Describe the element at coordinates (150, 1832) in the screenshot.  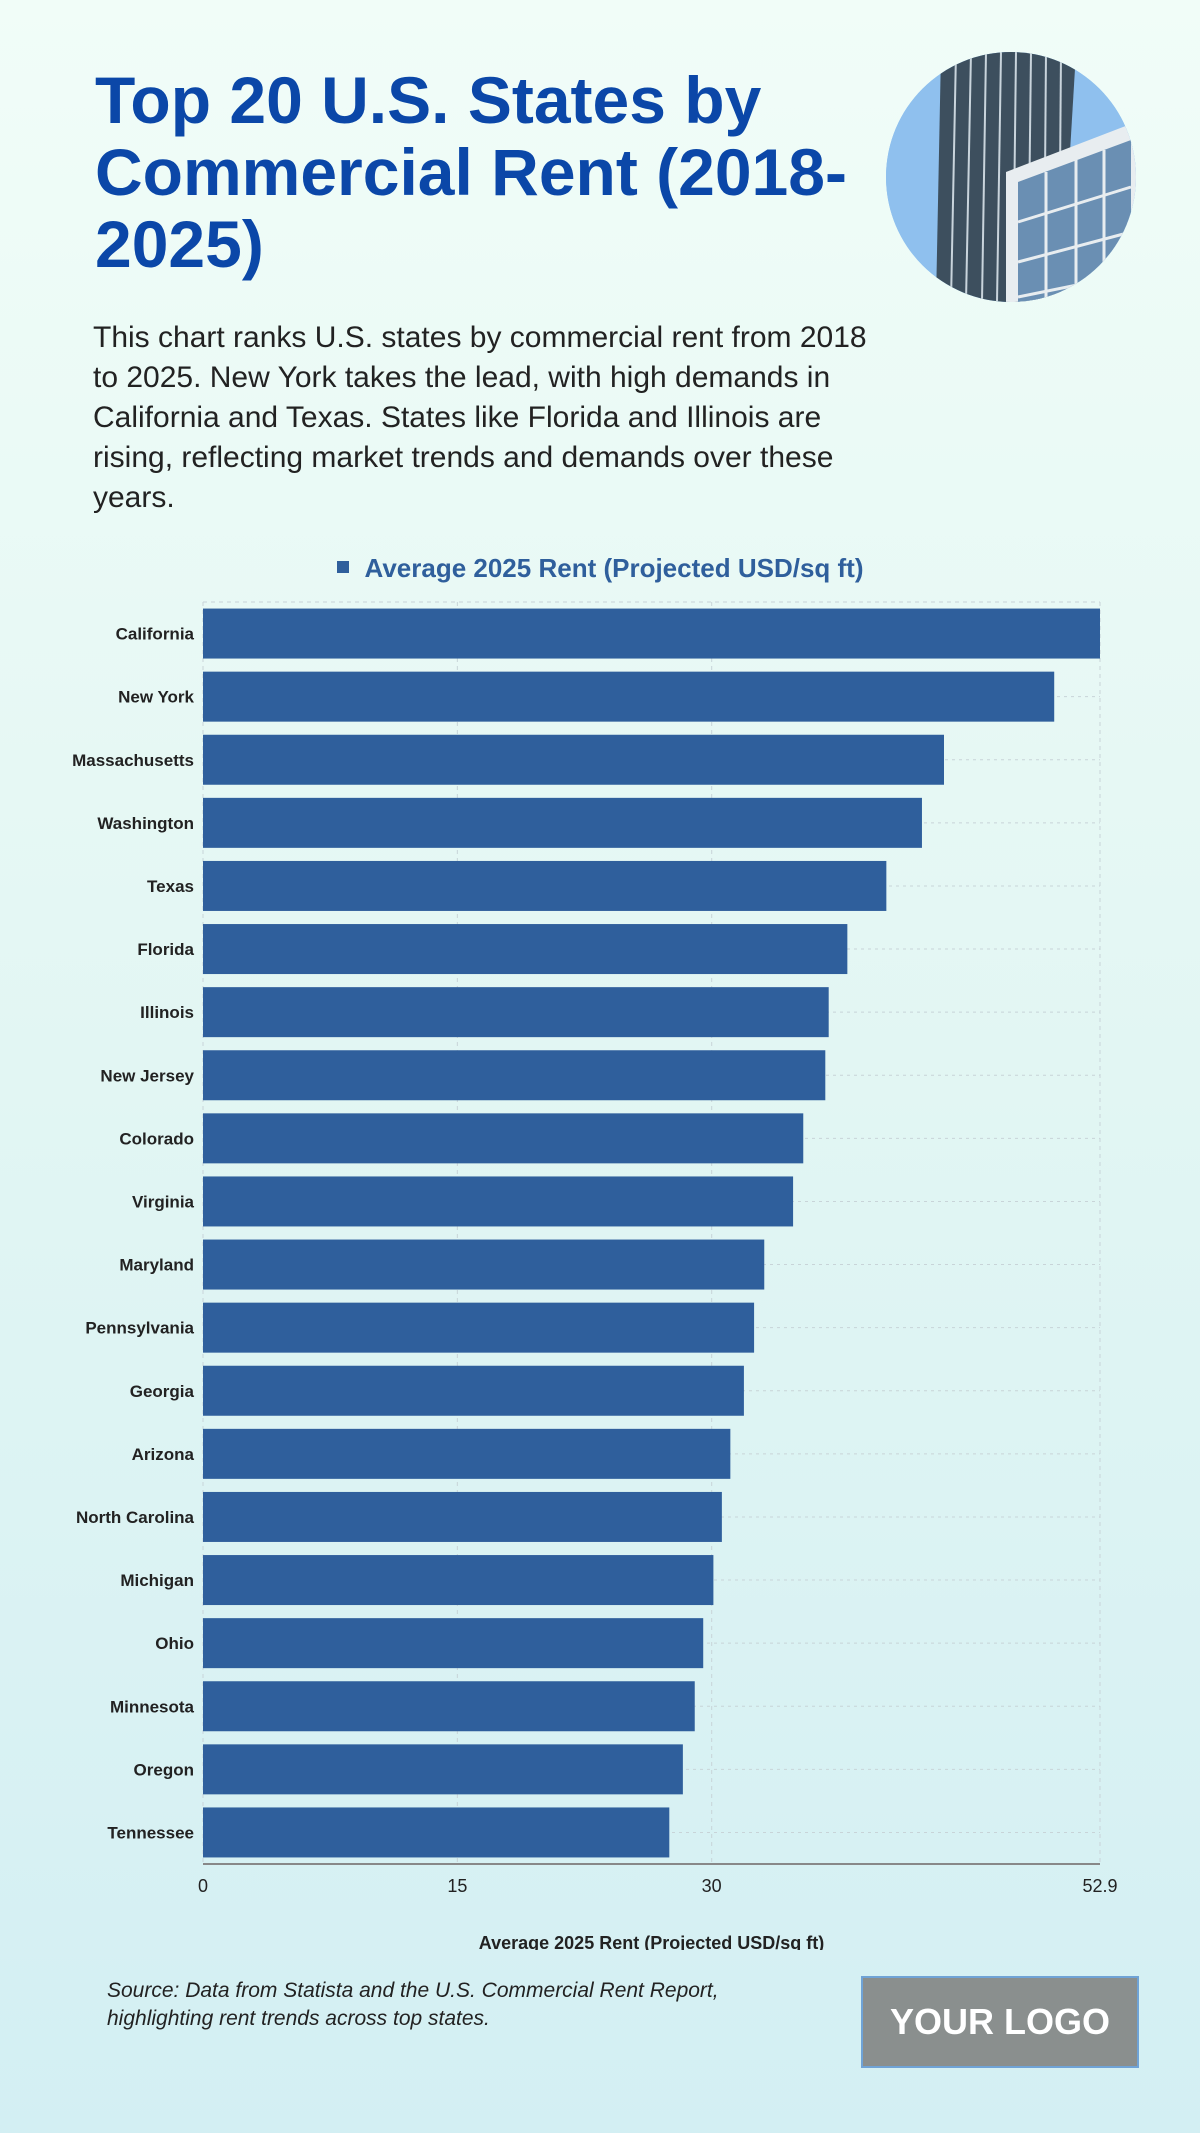
I see `y-tick-label: Tennessee` at that location.